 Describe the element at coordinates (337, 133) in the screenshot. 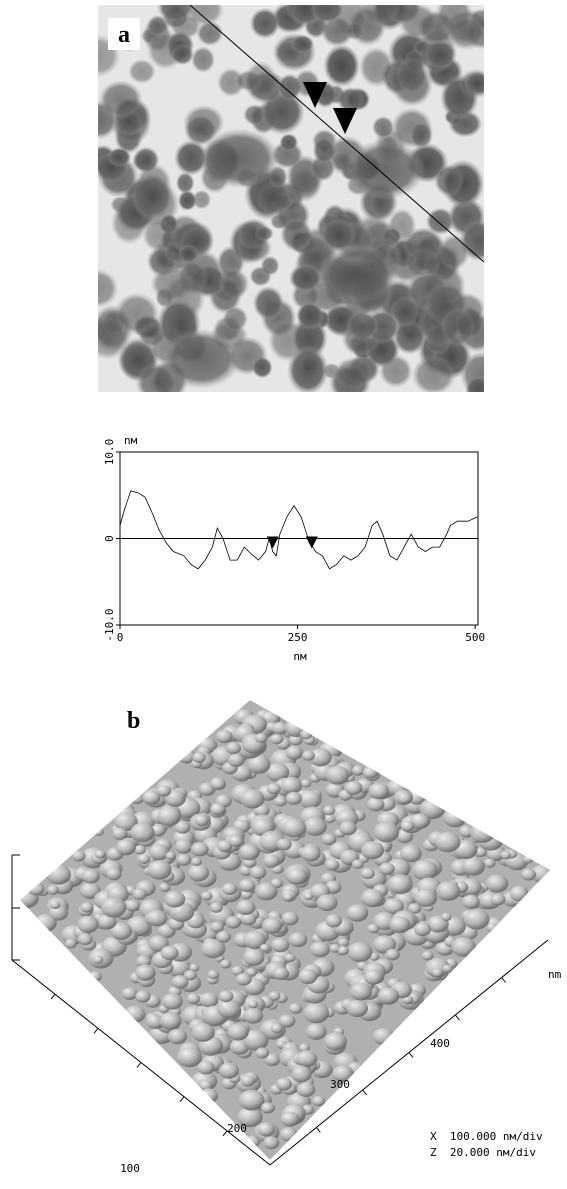

I see `section-line` at that location.